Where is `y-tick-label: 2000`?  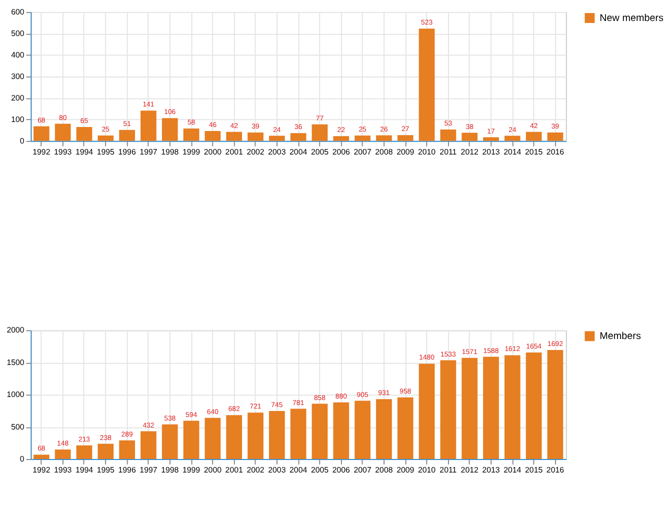 y-tick-label: 2000 is located at coordinates (15, 330).